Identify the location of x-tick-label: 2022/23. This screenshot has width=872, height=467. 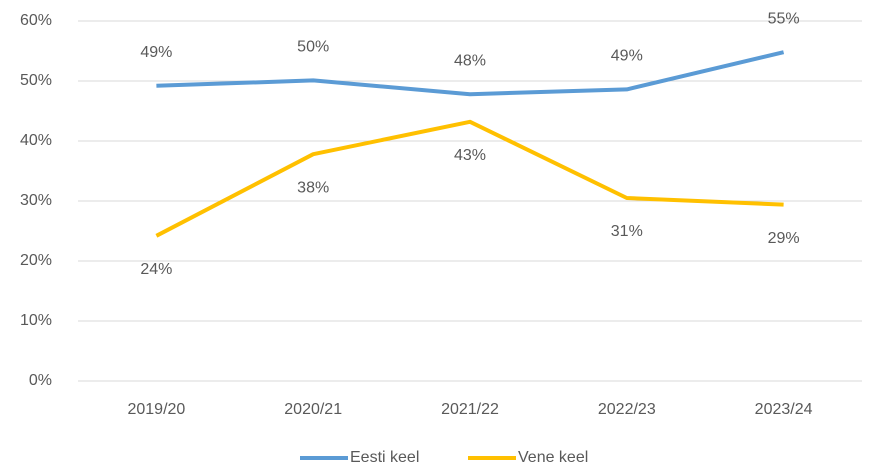
(627, 409).